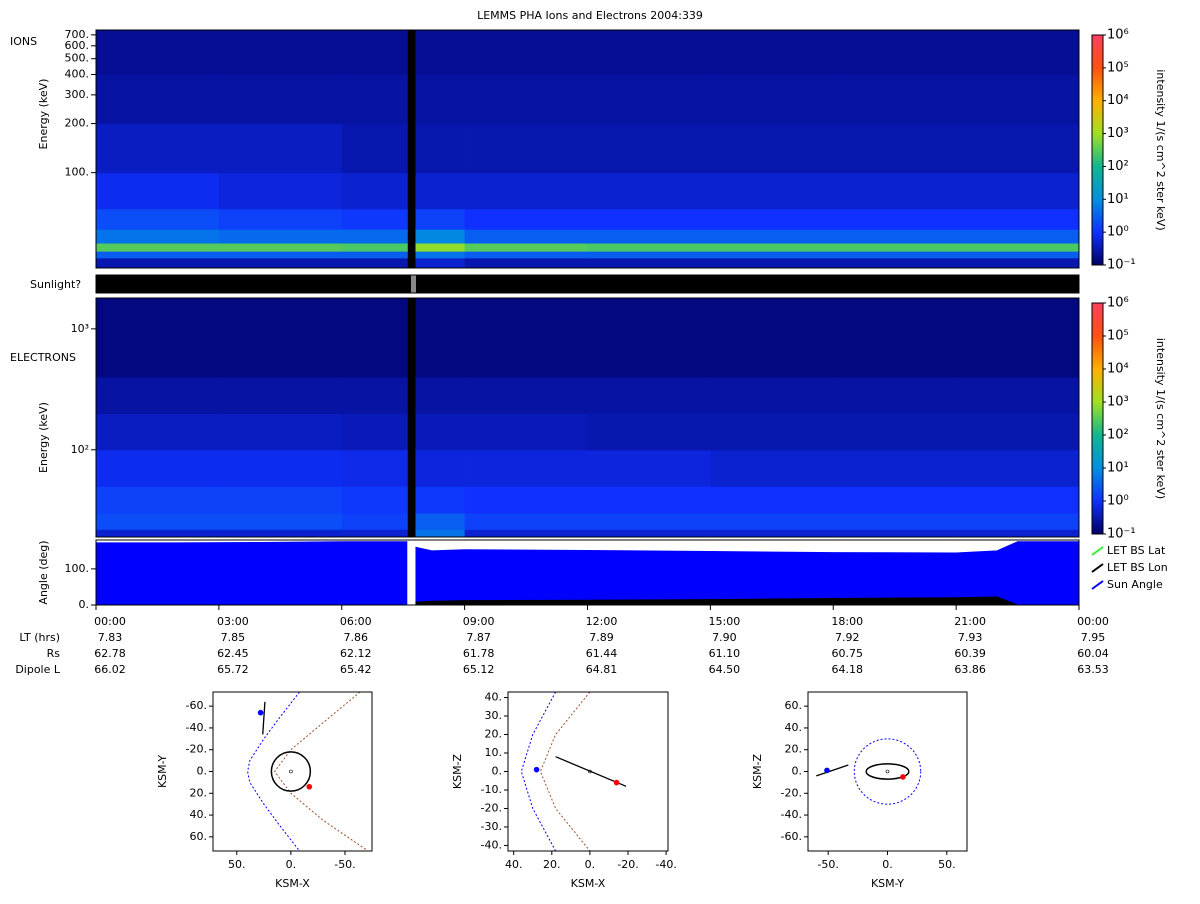  I want to click on ephemeris-value: 66.02, so click(110, 669).